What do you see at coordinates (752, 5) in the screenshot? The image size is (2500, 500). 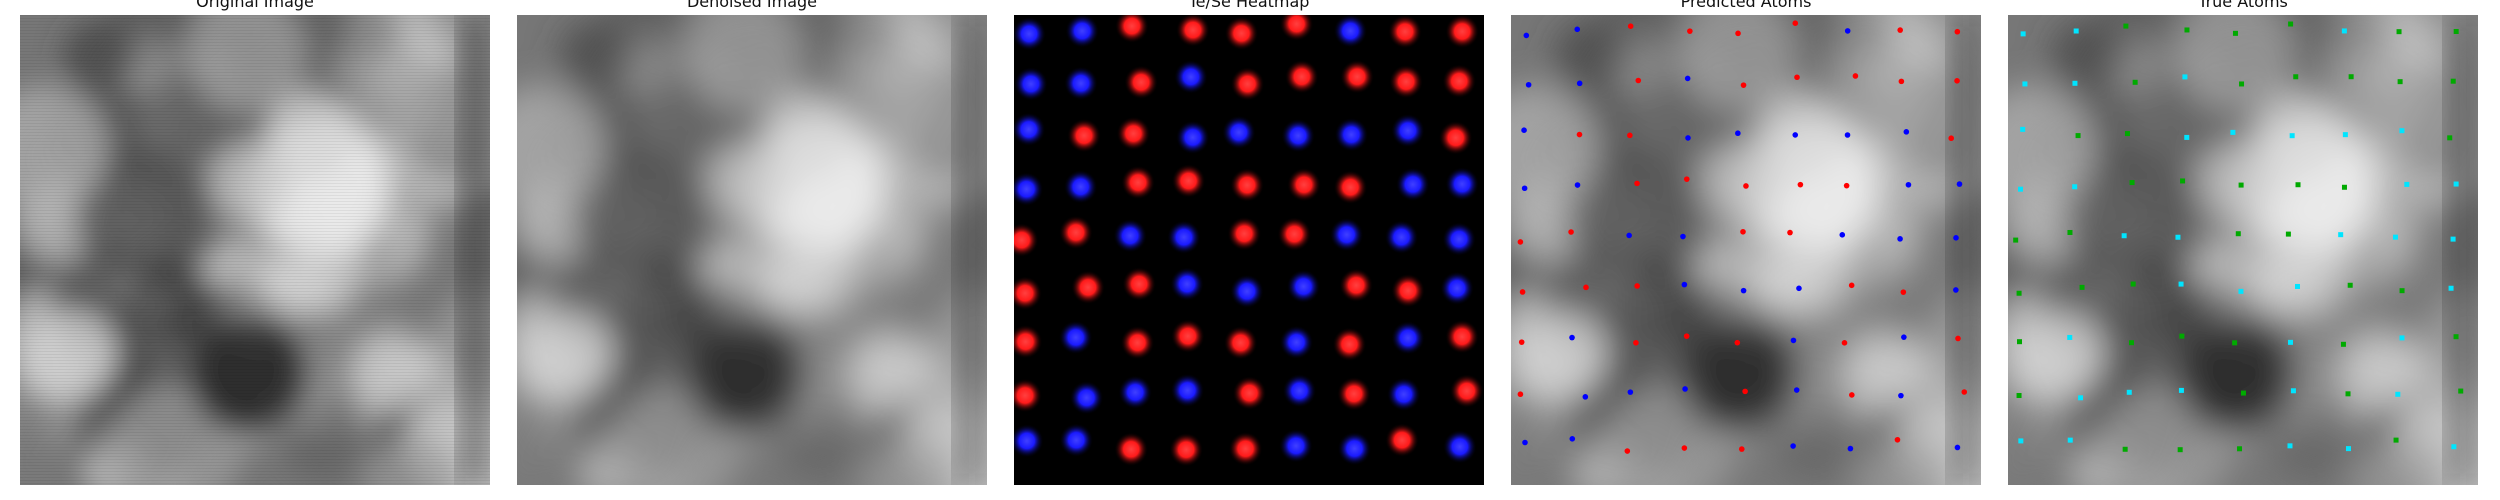 I see `panel-title-denoised: Denoised Image` at bounding box center [752, 5].